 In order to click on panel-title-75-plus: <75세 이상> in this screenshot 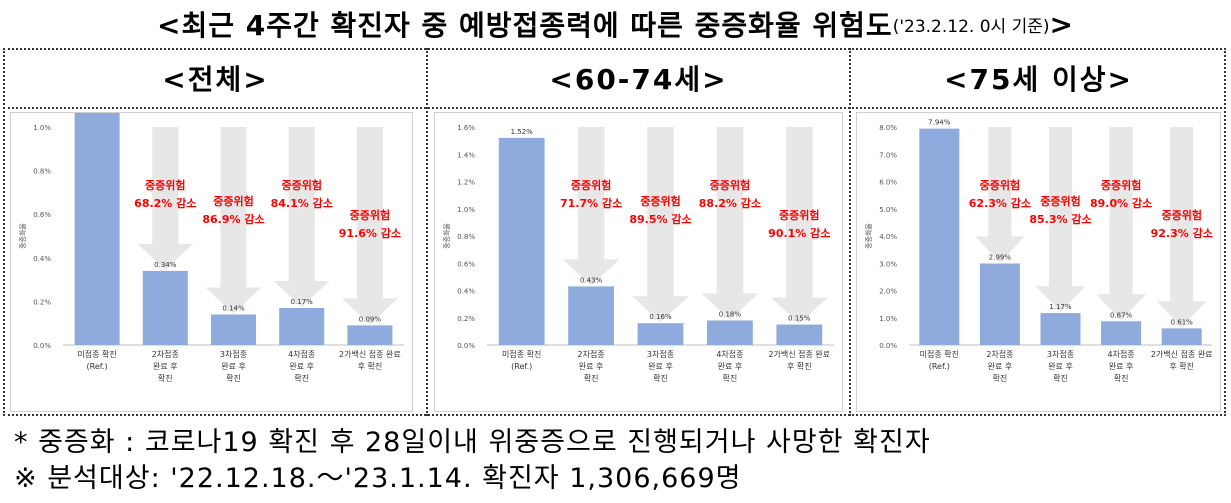, I will do `click(1038, 79)`.